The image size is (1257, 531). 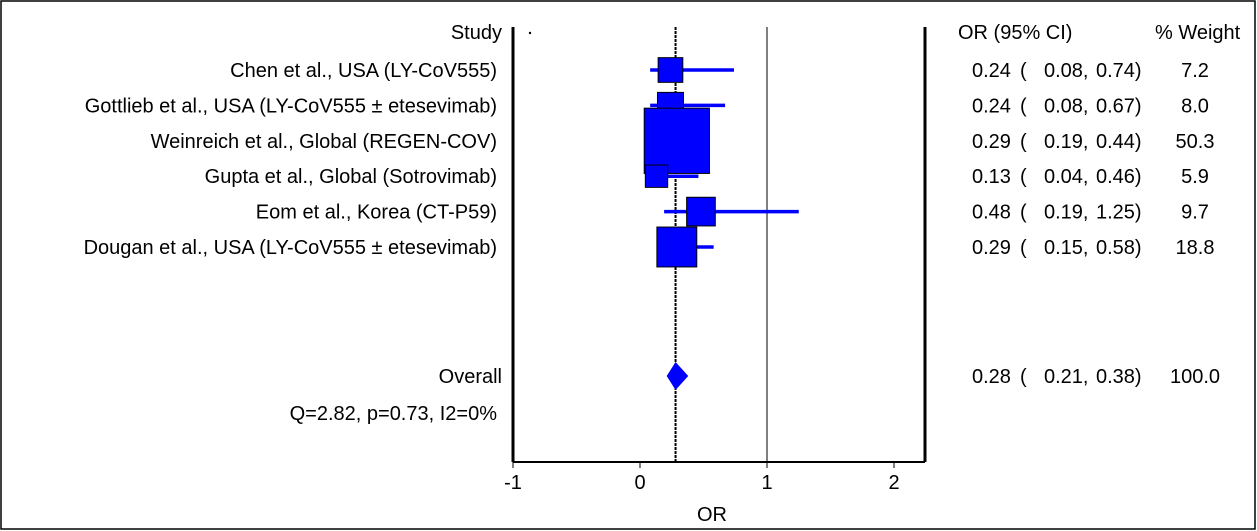 I want to click on study-ci-upper: 1.25), so click(x=1119, y=213).